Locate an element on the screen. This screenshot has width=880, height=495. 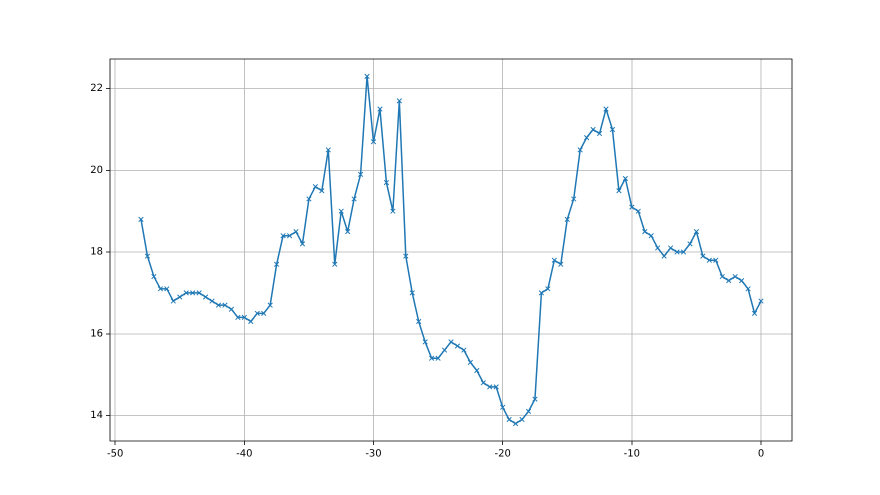
x-tick-label: -40 is located at coordinates (244, 454).